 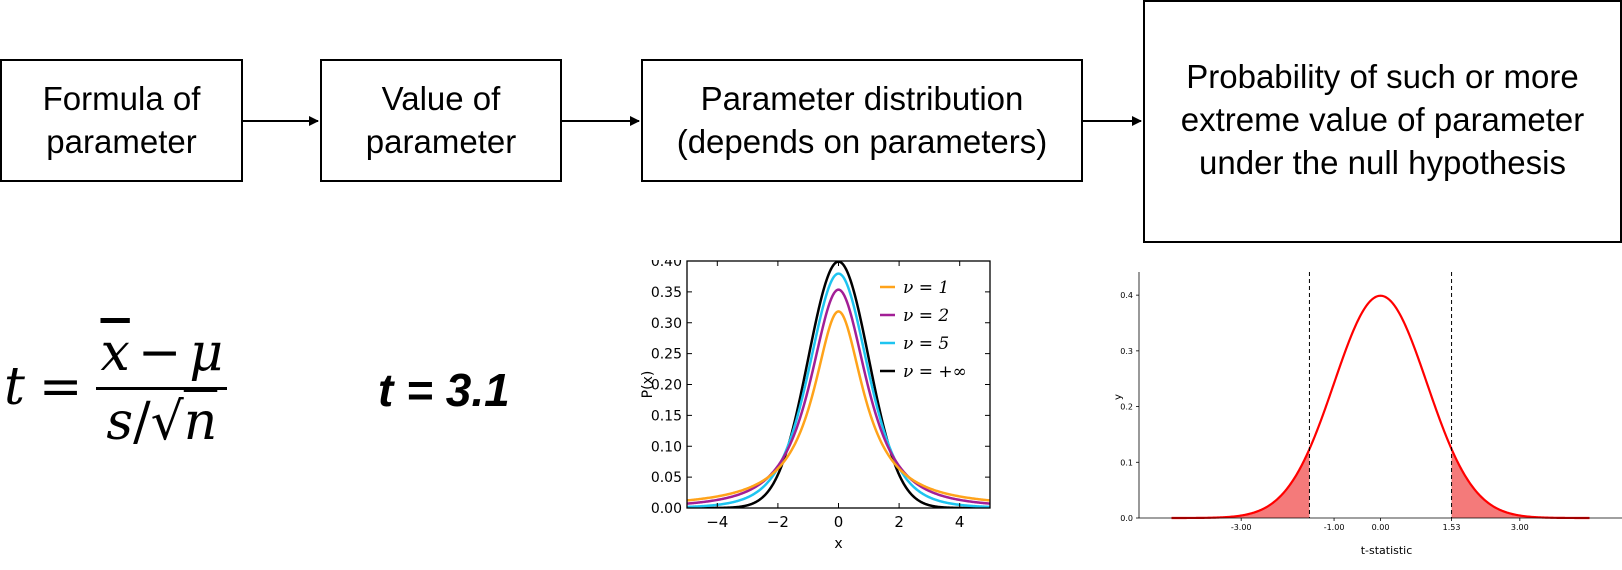 What do you see at coordinates (200, 421) in the screenshot?
I see `formula-n: n` at bounding box center [200, 421].